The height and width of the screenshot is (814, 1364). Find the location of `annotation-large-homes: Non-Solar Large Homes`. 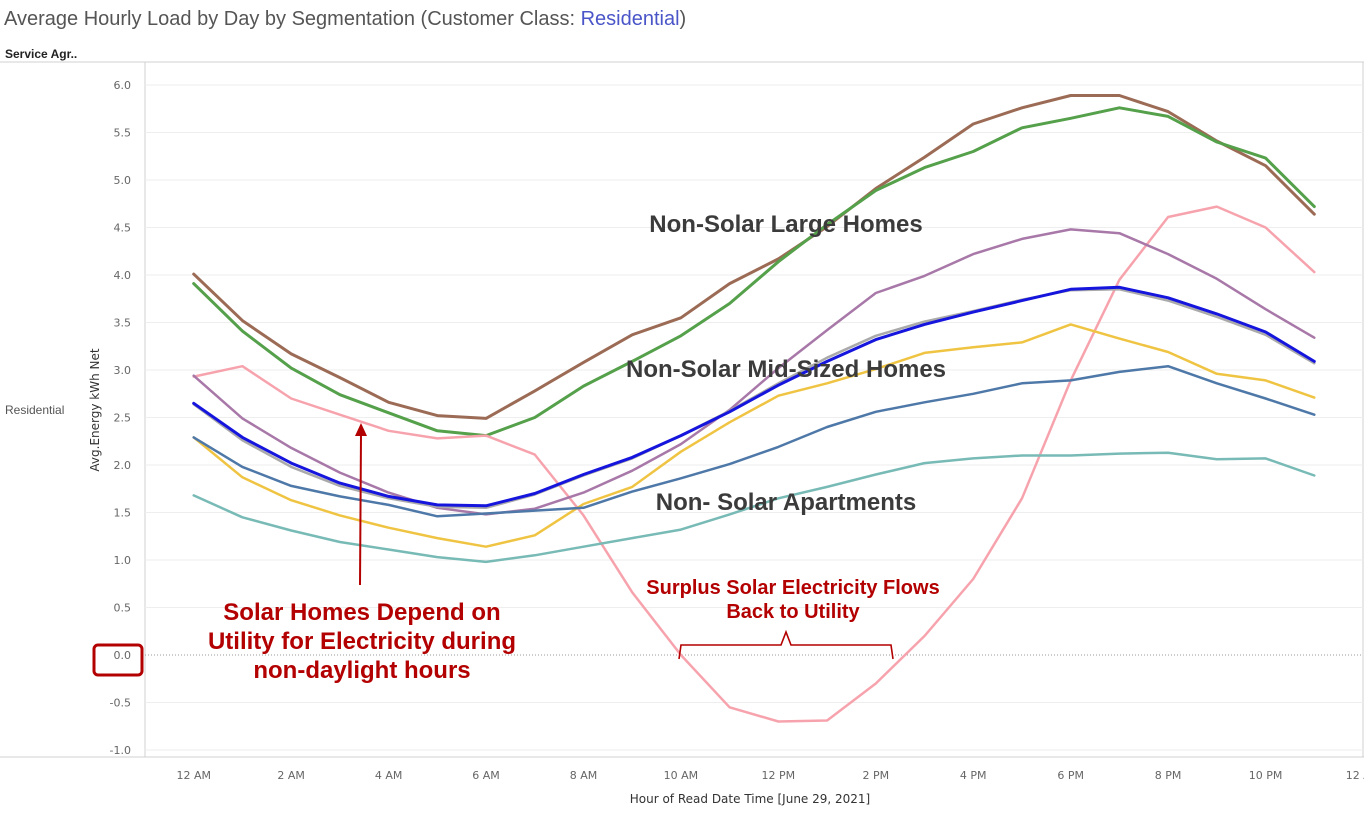

annotation-large-homes: Non-Solar Large Homes is located at coordinates (785, 224).